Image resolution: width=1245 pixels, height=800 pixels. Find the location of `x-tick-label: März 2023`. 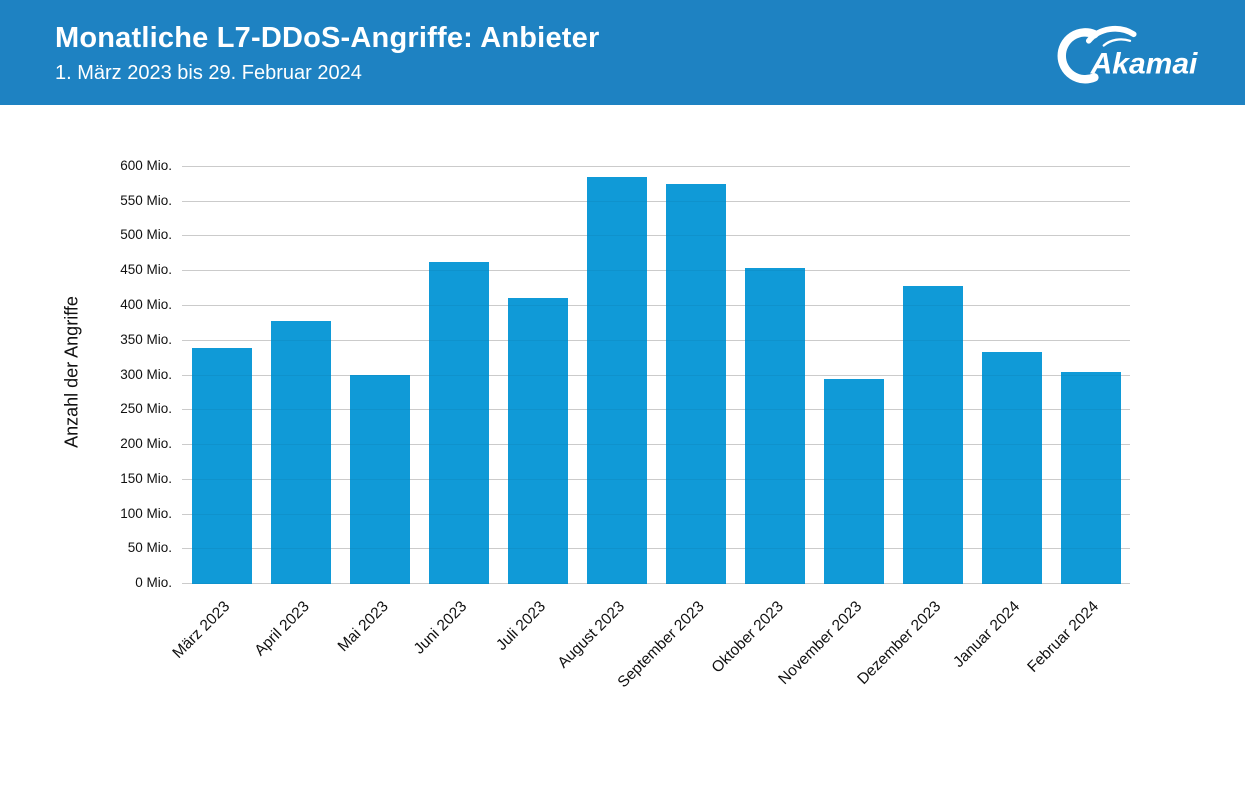

x-tick-label: März 2023 is located at coordinates (201, 630).